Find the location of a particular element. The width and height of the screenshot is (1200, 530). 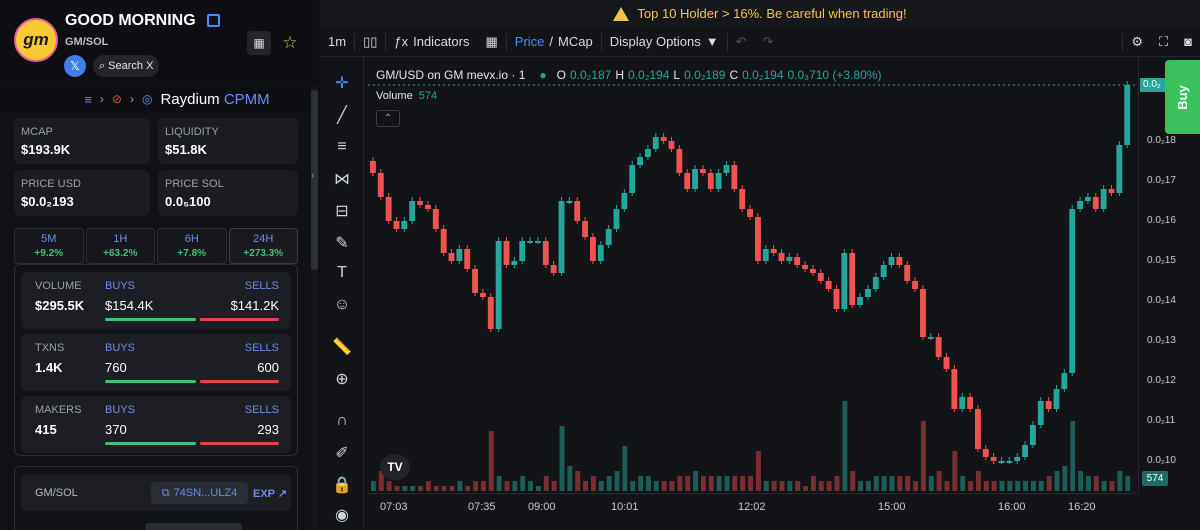

interval-button: 1m is located at coordinates (337, 42).